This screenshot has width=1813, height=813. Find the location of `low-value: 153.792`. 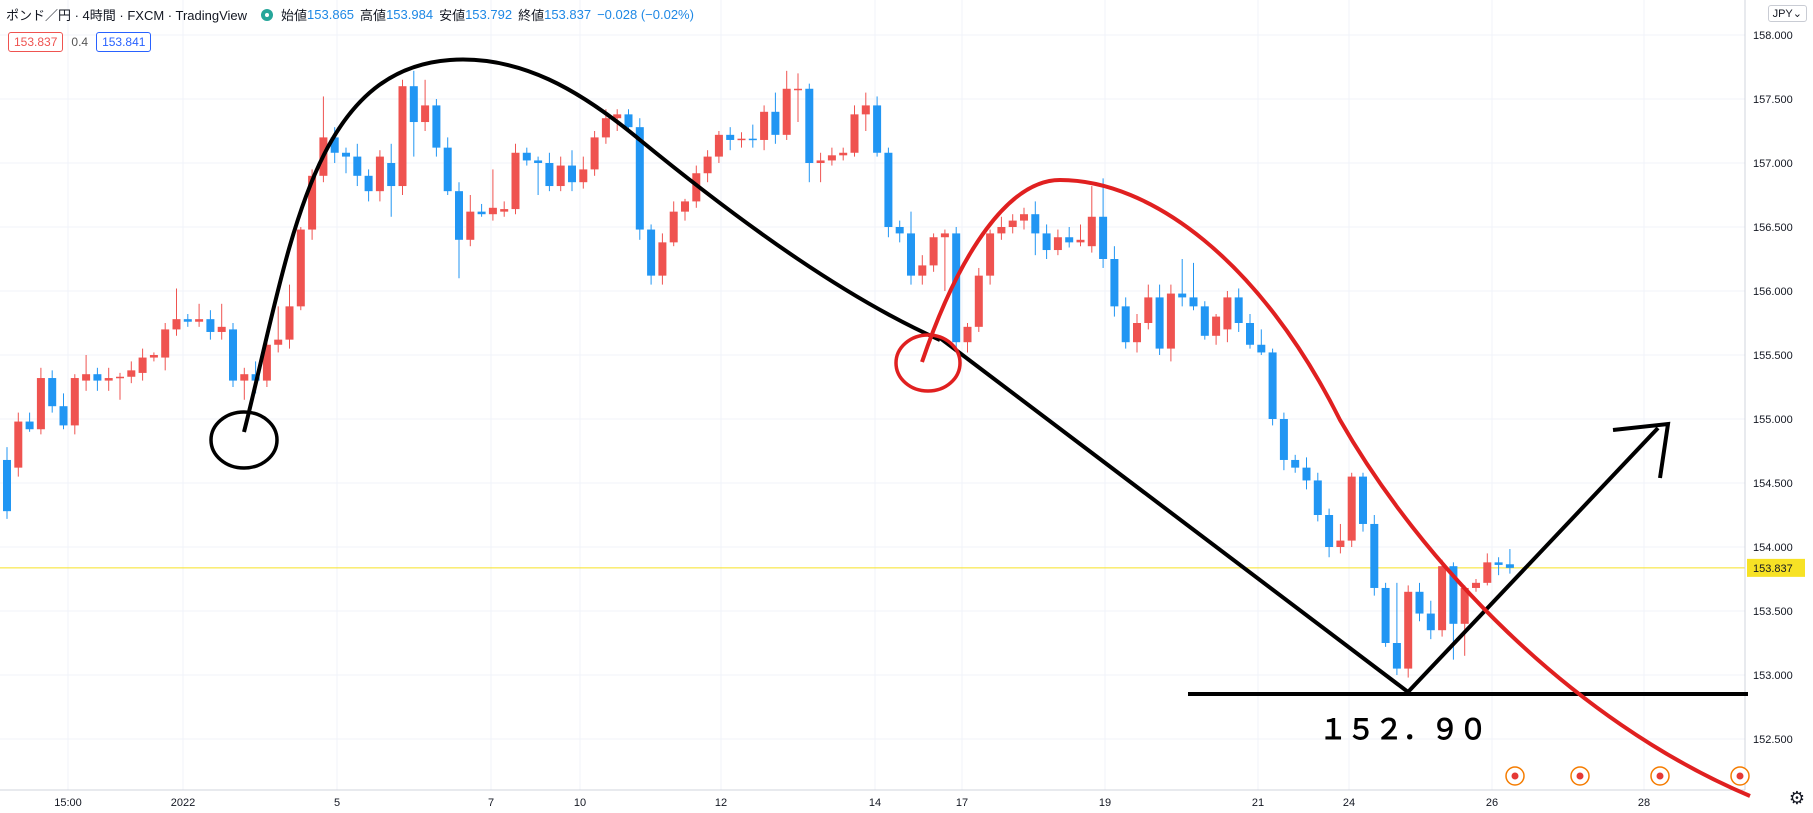

low-value: 153.792 is located at coordinates (489, 14).